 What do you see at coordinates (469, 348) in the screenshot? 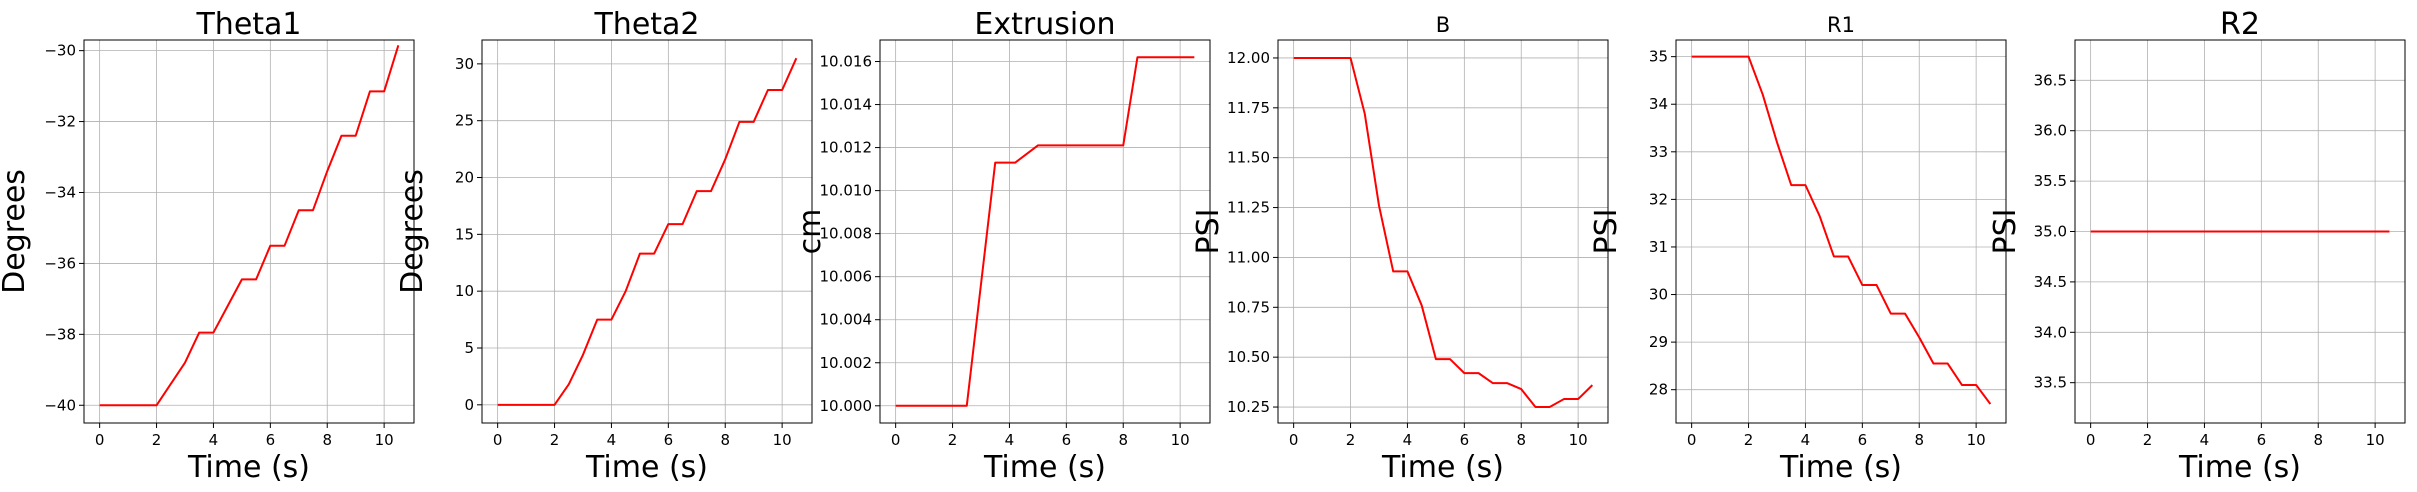
I see `y-tick-label: 5` at bounding box center [469, 348].